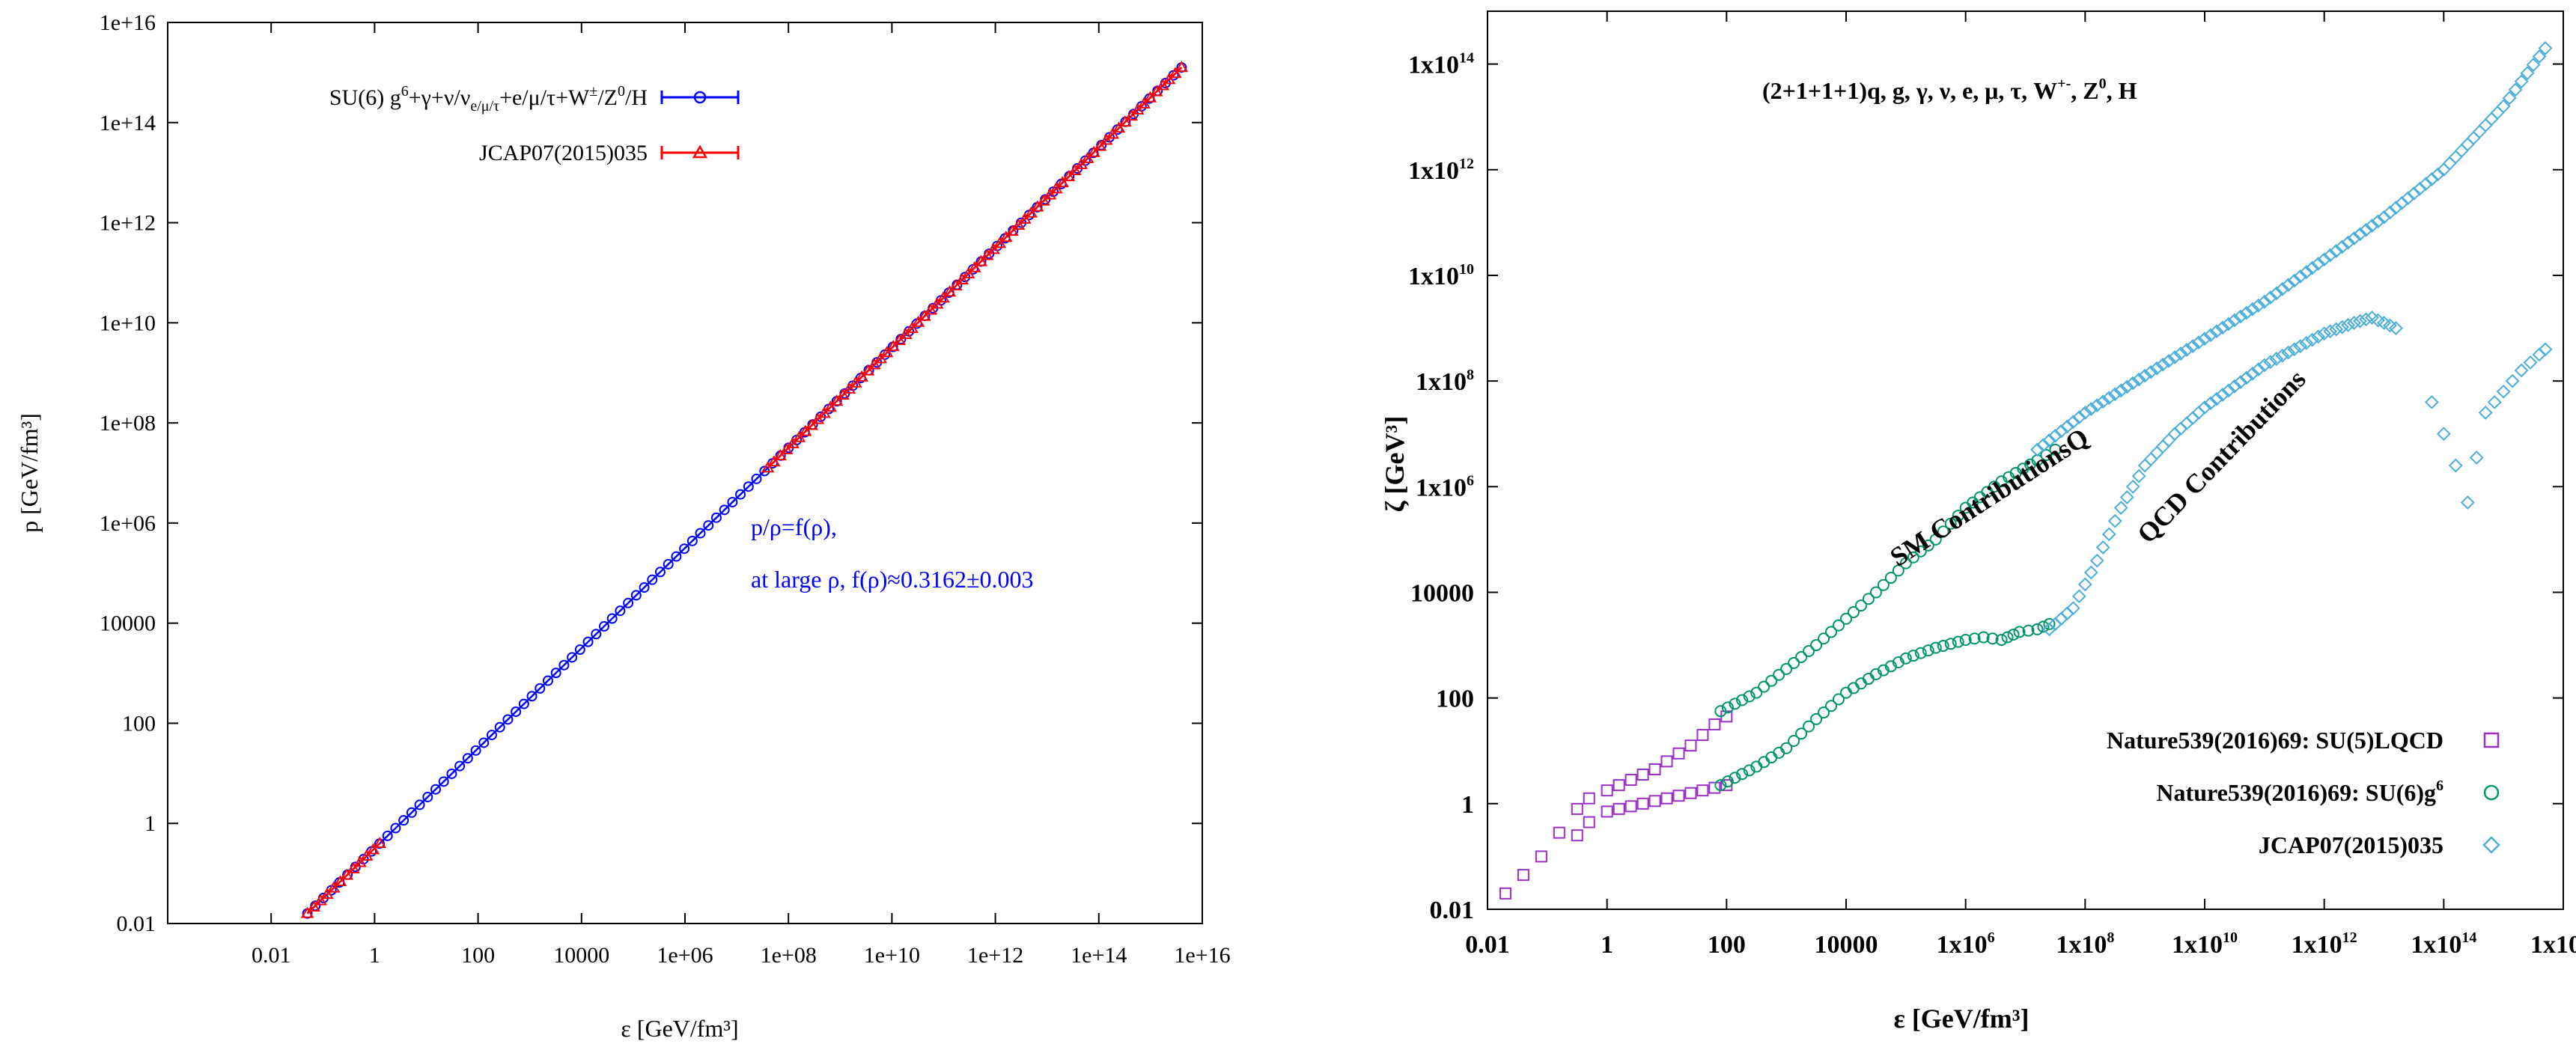 The image size is (2576, 1044). I want to click on right-x-tick-label: 10000, so click(1846, 945).